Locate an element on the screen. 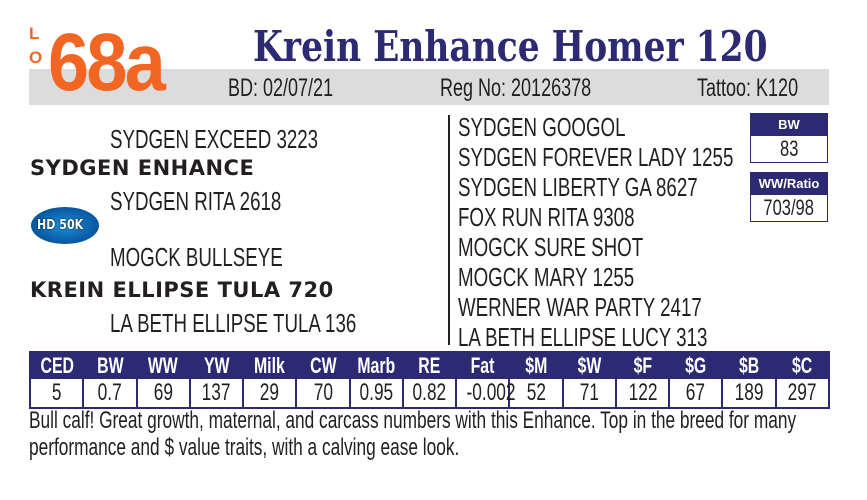 This screenshot has height=500, width=867. epd-header-re: RE is located at coordinates (429, 365).